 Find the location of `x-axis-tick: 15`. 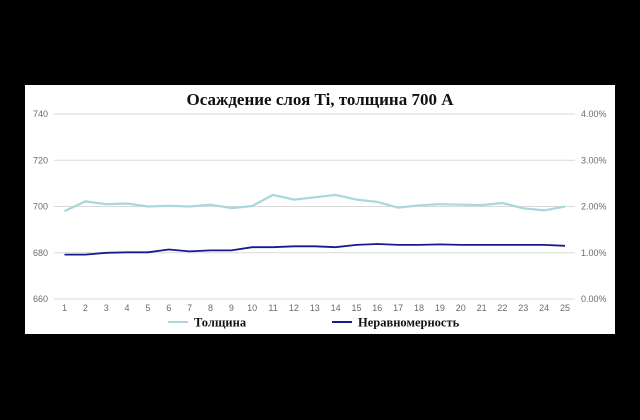

x-axis-tick: 15 is located at coordinates (356, 308).